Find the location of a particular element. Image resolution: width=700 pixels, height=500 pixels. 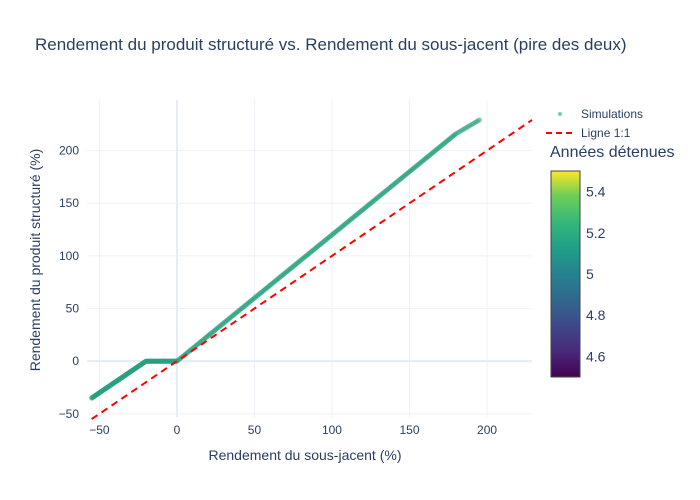

legend-label-ligne: Ligne 1:1 is located at coordinates (606, 133).